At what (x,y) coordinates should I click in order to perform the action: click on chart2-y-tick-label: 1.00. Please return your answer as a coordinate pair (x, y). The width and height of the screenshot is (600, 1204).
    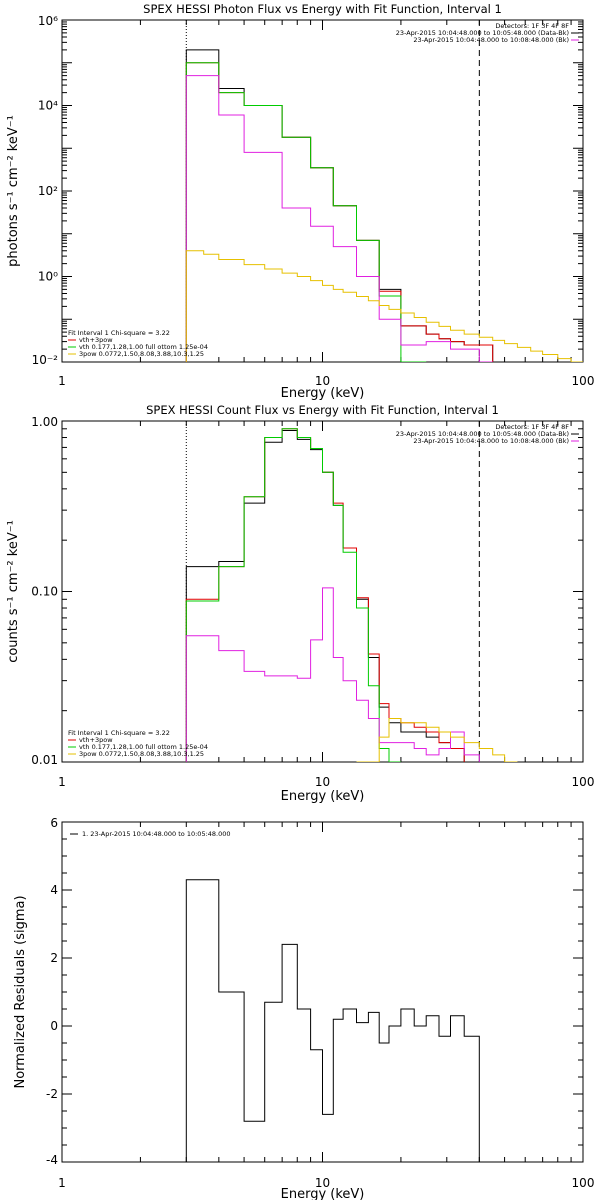
    Looking at the image, I should click on (44, 422).